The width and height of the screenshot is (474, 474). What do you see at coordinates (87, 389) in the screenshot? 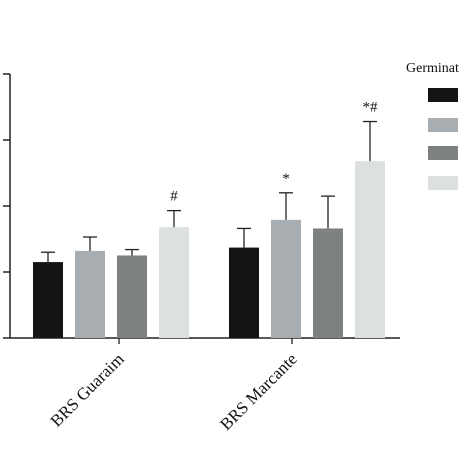
I see `x-tick-label: BRS Guaraim` at bounding box center [87, 389].